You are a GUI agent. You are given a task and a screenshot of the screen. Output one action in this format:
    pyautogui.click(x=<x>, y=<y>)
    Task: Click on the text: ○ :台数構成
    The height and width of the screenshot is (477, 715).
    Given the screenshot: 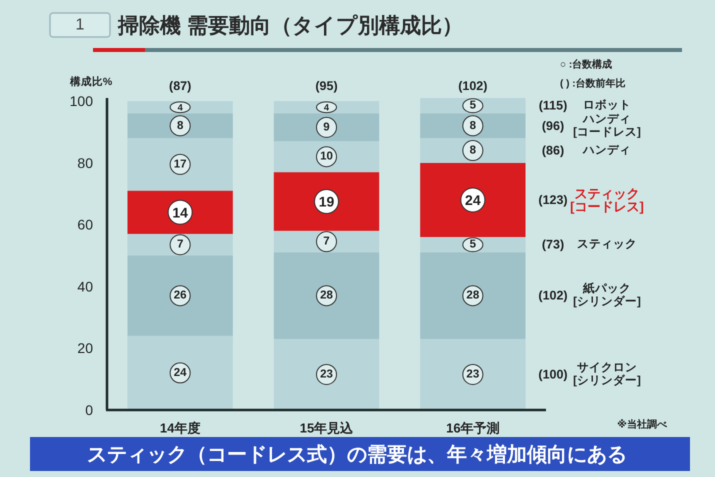 What is the action you would take?
    pyautogui.click(x=586, y=64)
    